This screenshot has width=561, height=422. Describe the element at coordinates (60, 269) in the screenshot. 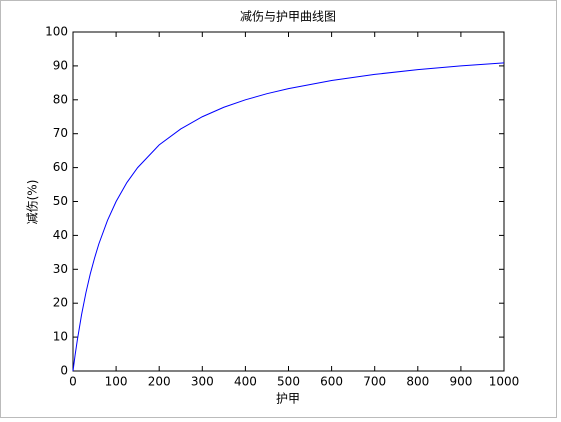

I see `y-tick-label: 30` at that location.